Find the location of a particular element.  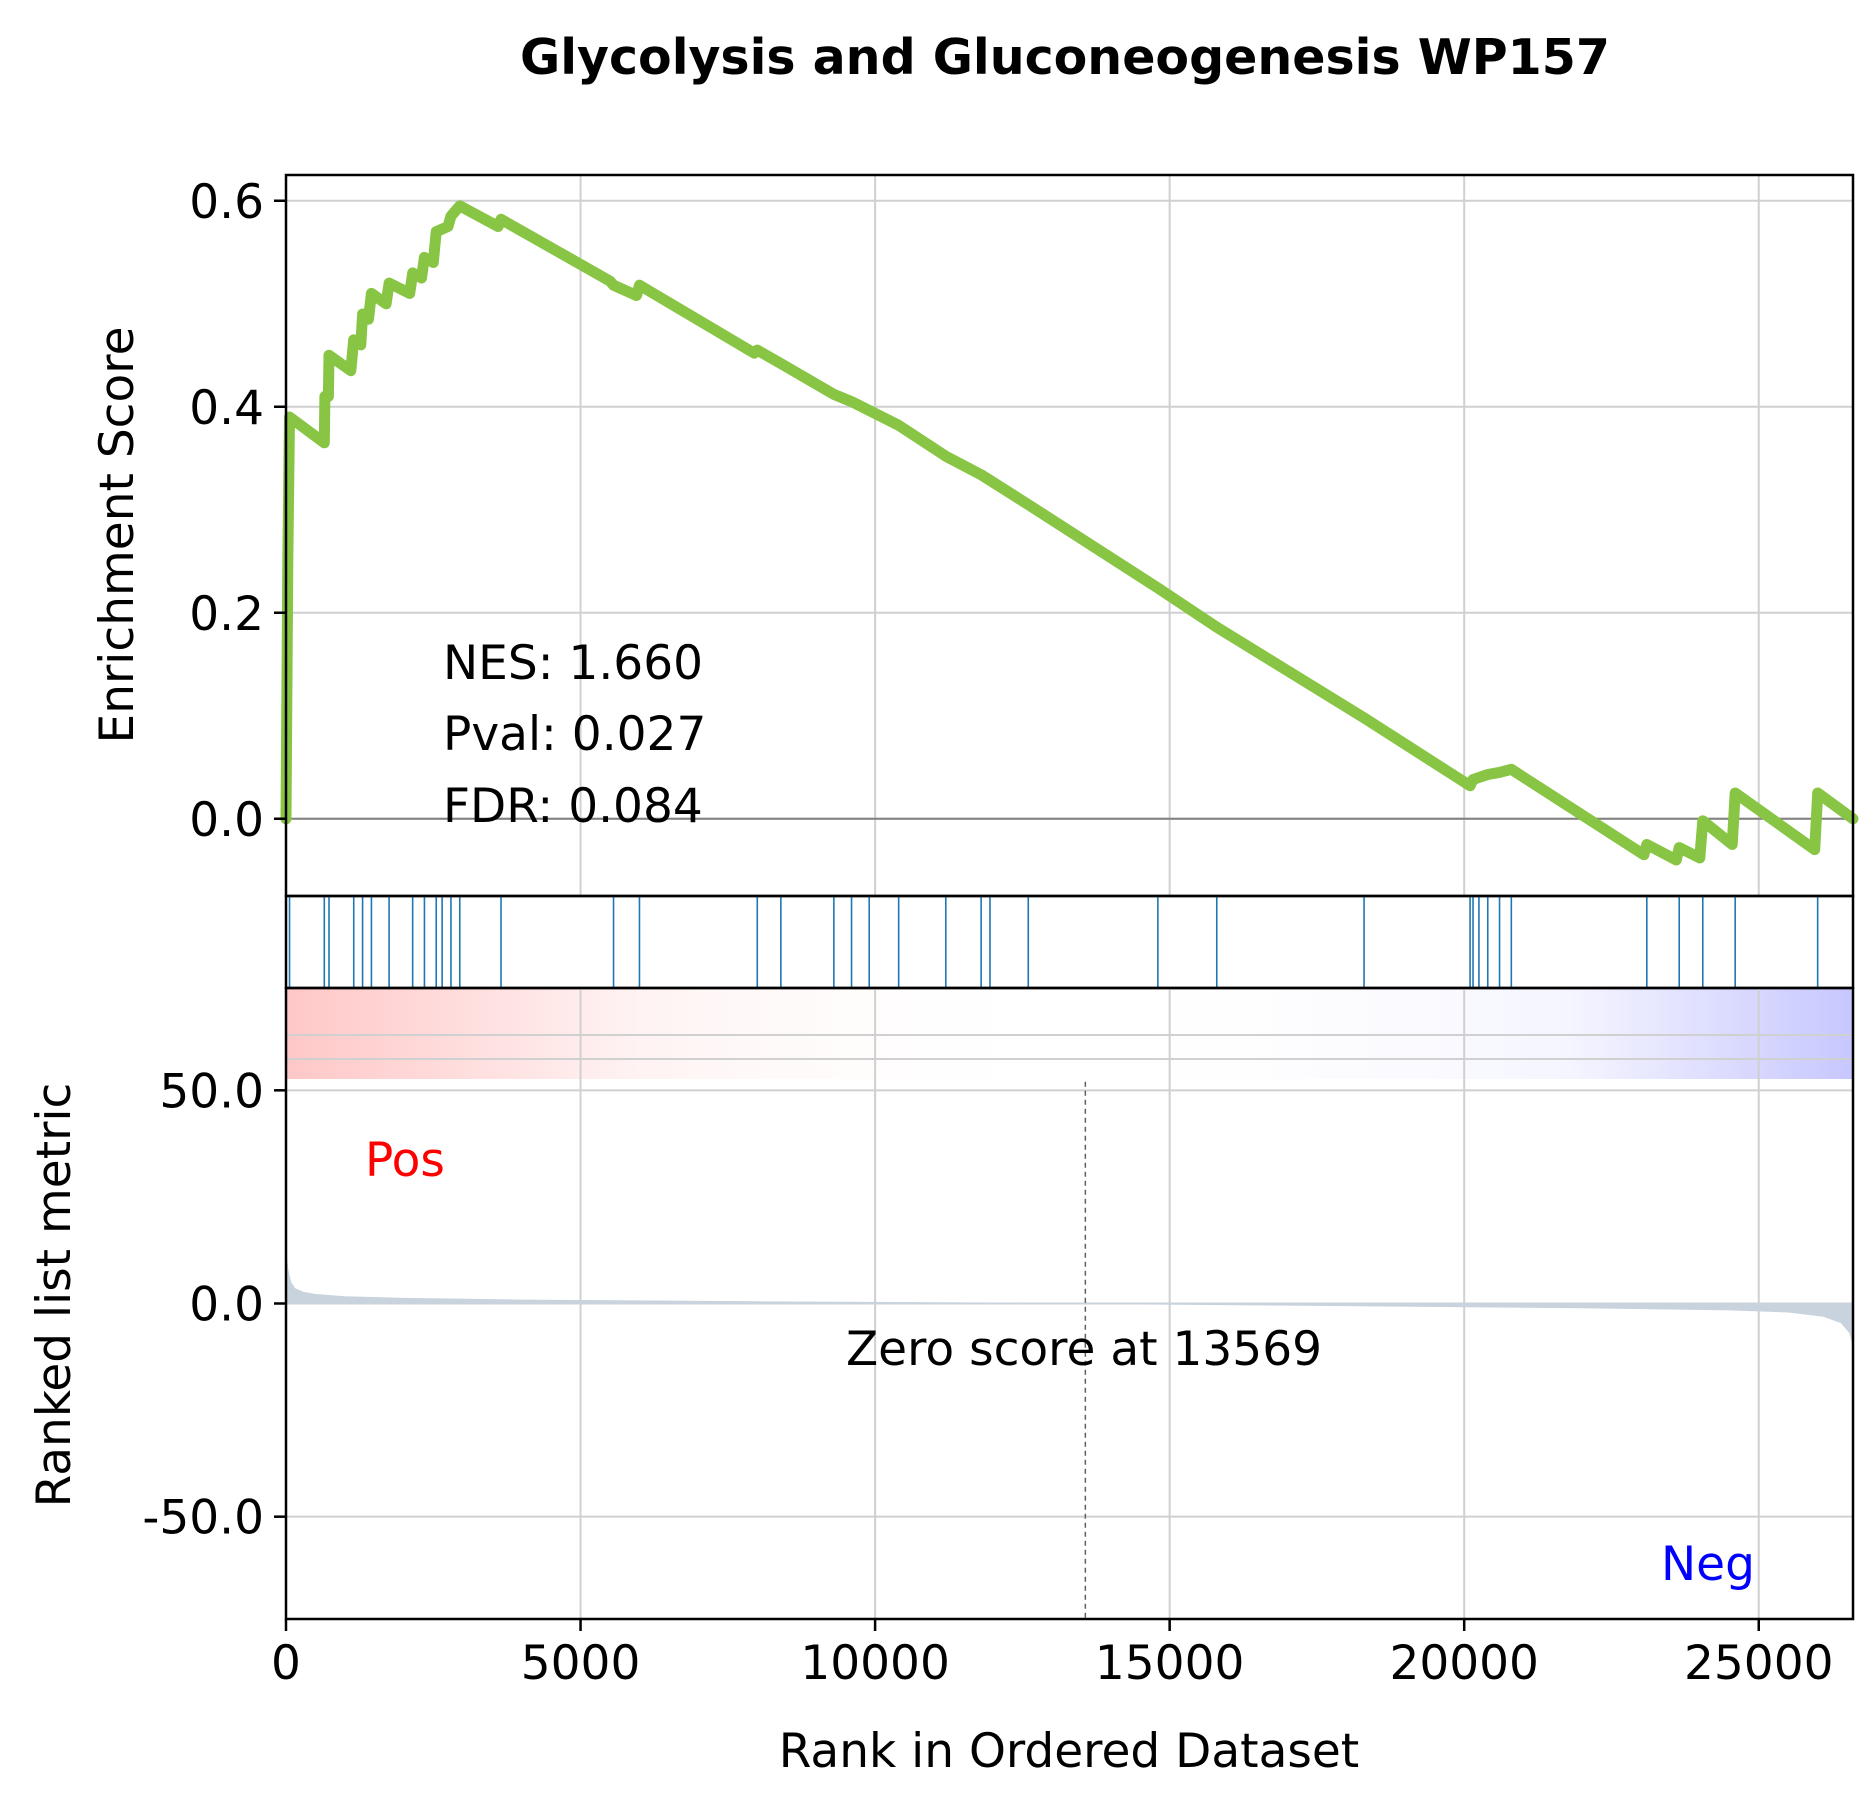

fdr-label: FDR: 0.084 is located at coordinates (573, 806).